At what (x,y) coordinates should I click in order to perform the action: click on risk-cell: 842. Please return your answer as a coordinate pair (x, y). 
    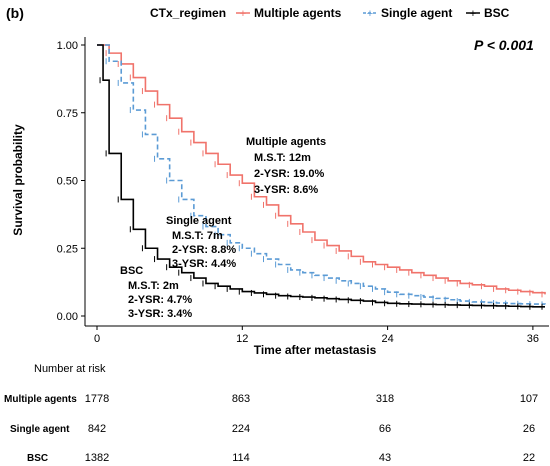
    Looking at the image, I should click on (97, 429).